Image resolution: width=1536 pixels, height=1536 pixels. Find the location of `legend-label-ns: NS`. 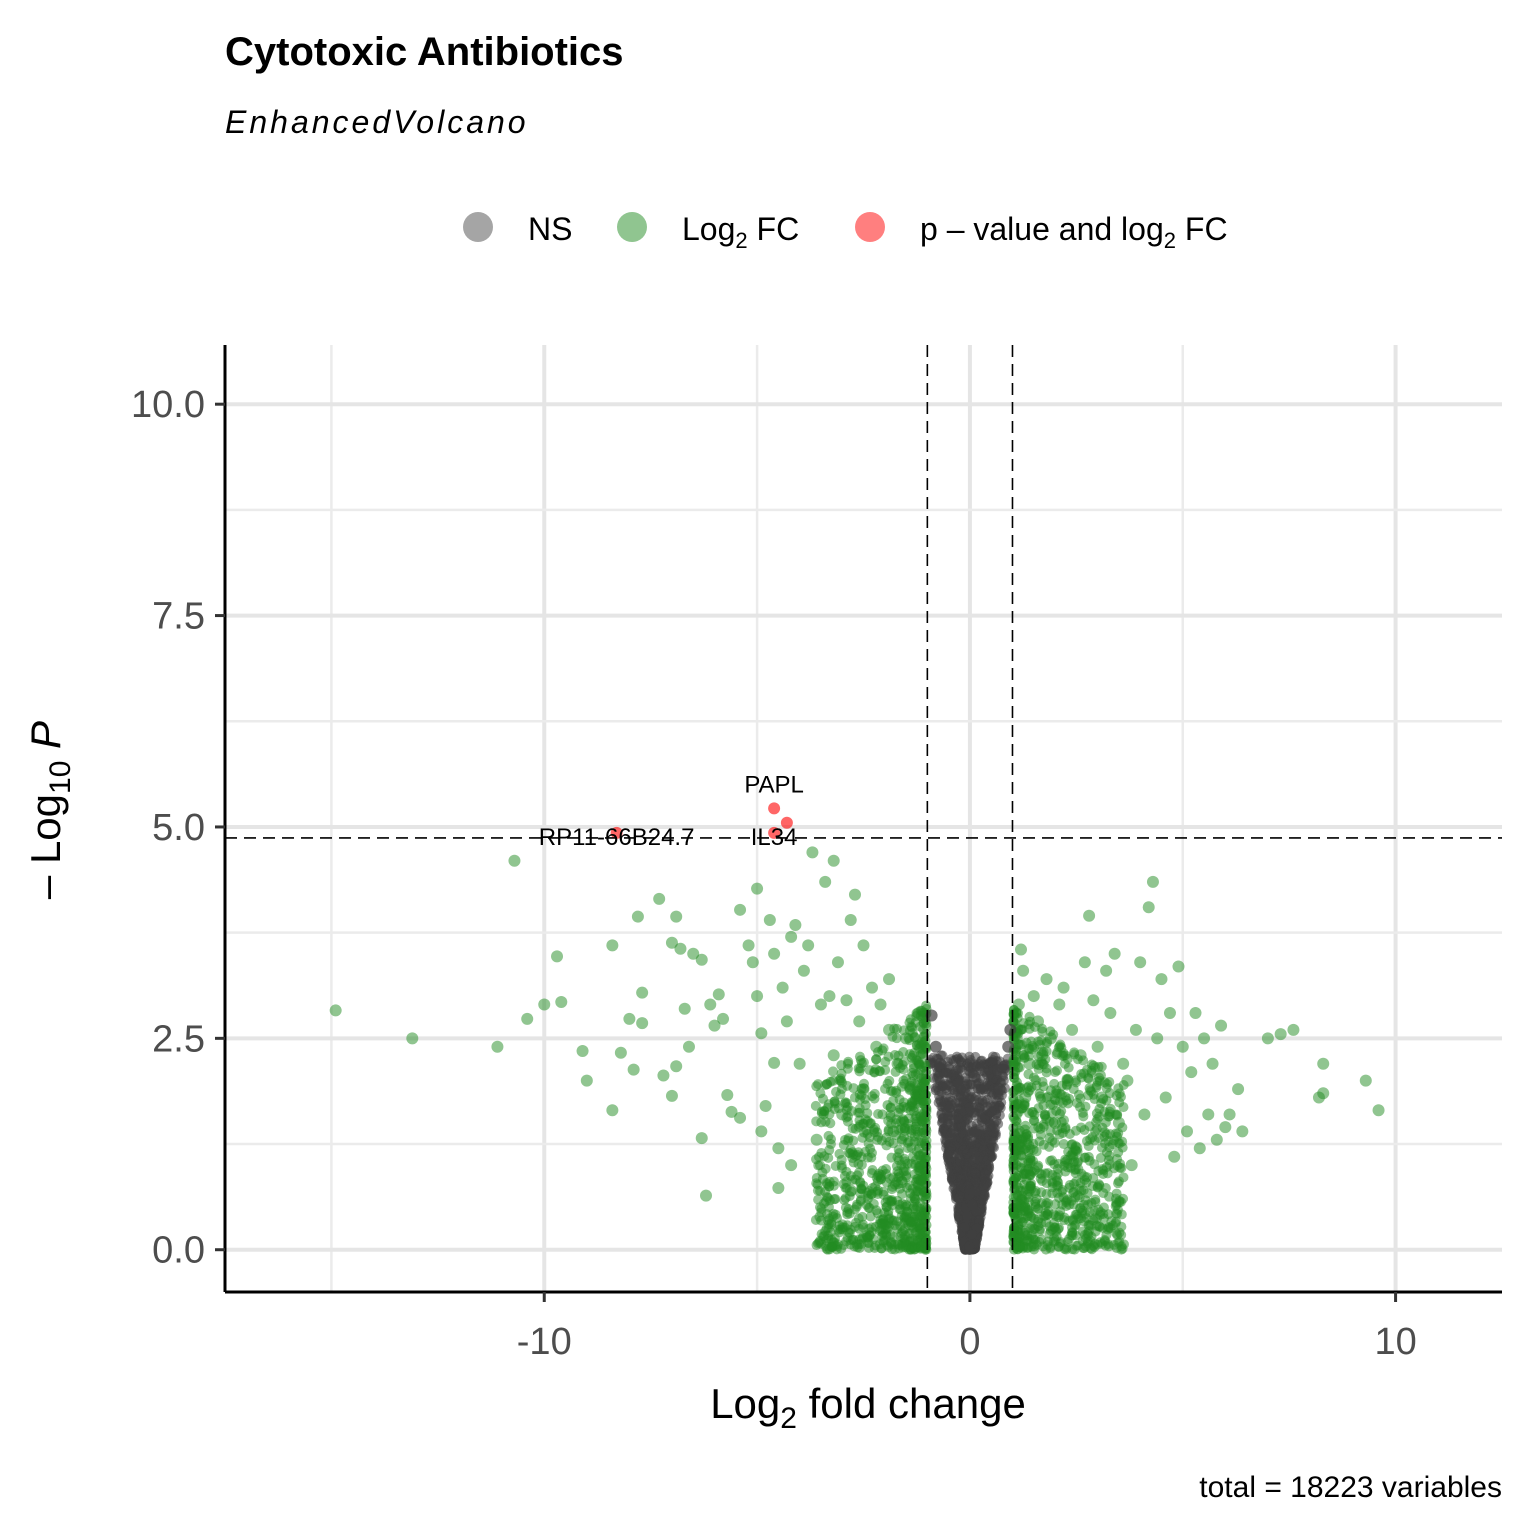

legend-label-ns: NS is located at coordinates (550, 229).